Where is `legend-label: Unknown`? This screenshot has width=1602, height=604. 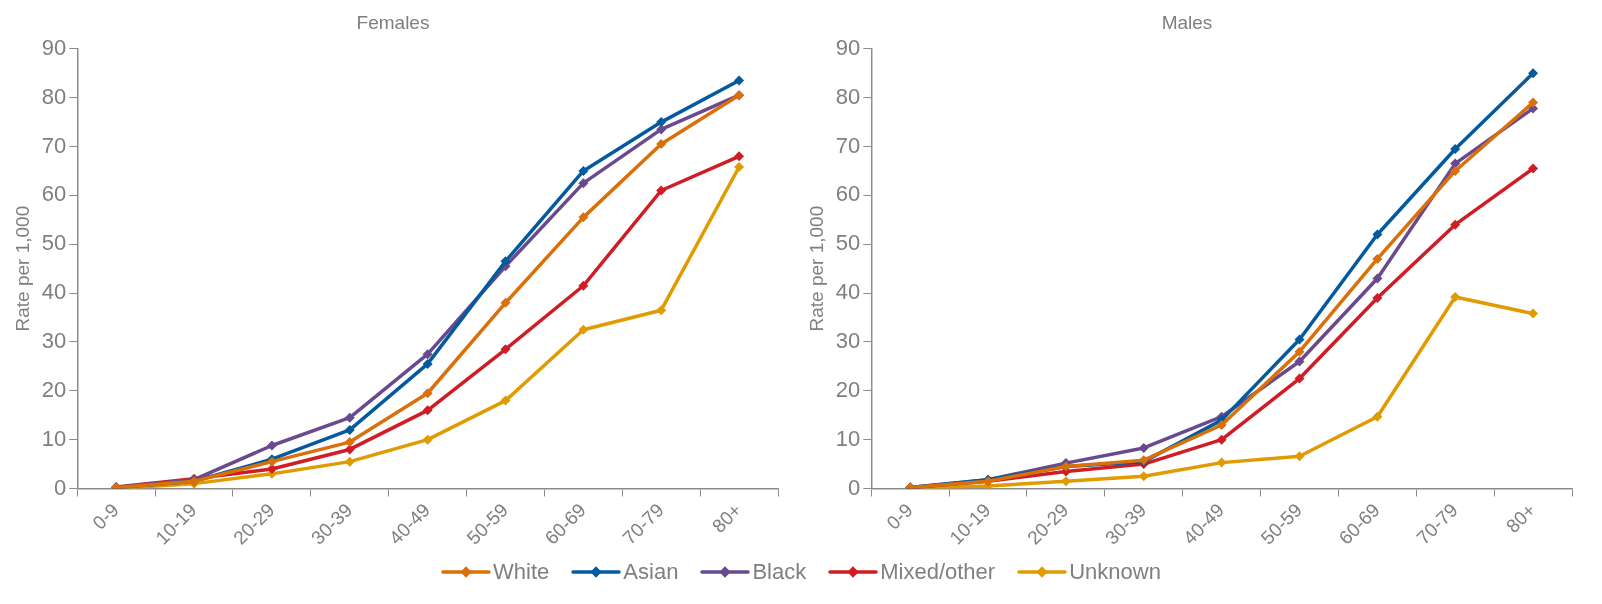 legend-label: Unknown is located at coordinates (1115, 572).